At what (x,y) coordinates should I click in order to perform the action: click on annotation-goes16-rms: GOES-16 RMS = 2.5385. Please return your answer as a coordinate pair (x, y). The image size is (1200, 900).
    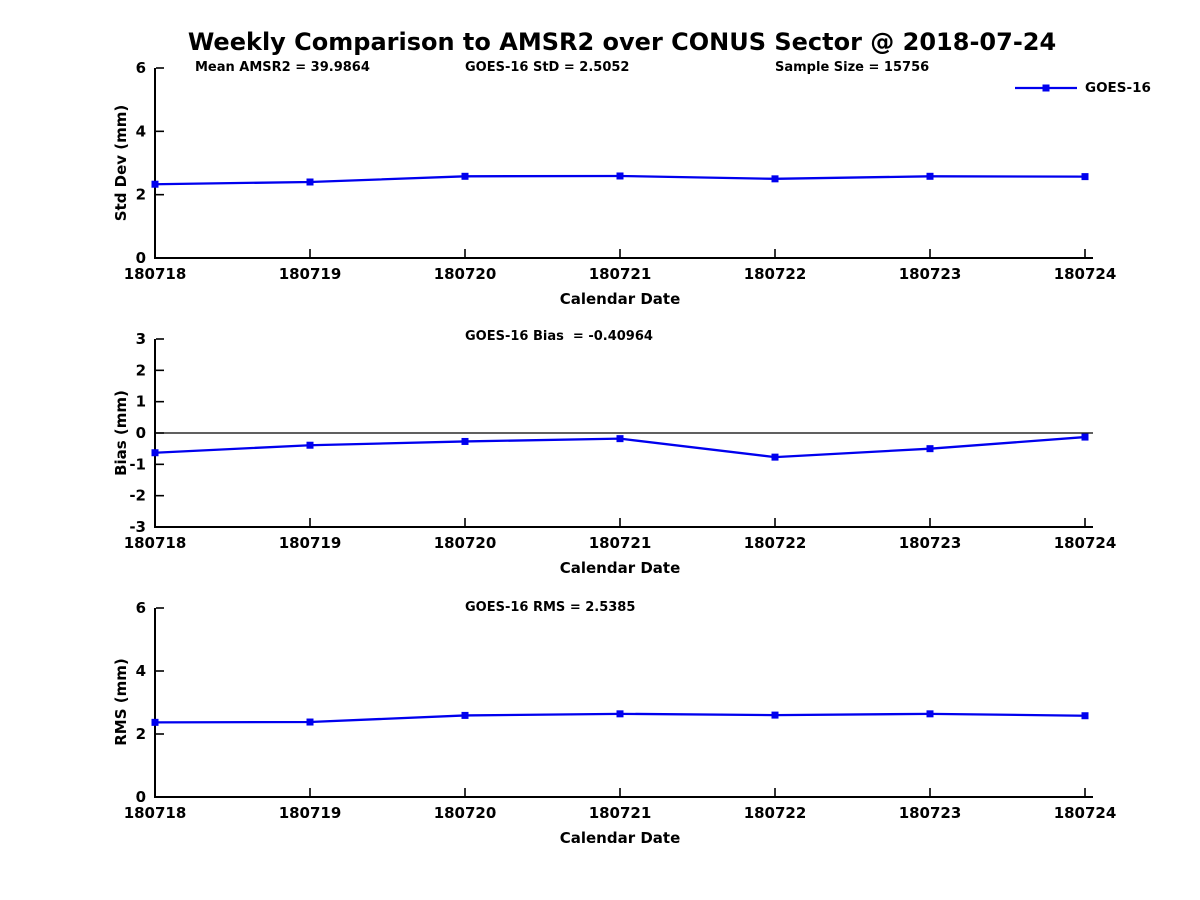
    Looking at the image, I should click on (550, 607).